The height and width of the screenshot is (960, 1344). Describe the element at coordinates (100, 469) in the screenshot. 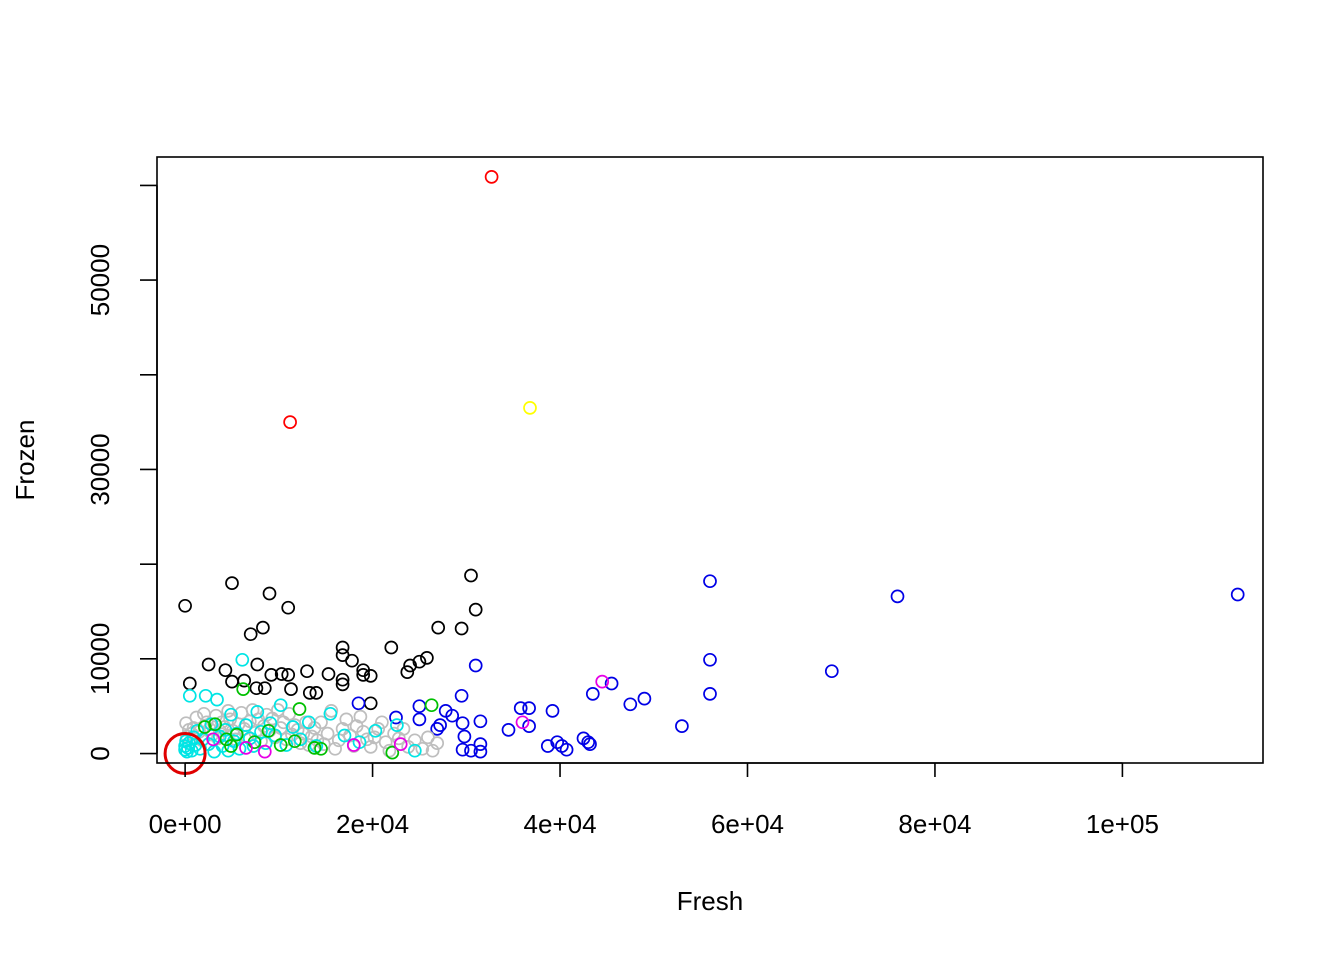

I see `y-tick-label: 30000` at that location.